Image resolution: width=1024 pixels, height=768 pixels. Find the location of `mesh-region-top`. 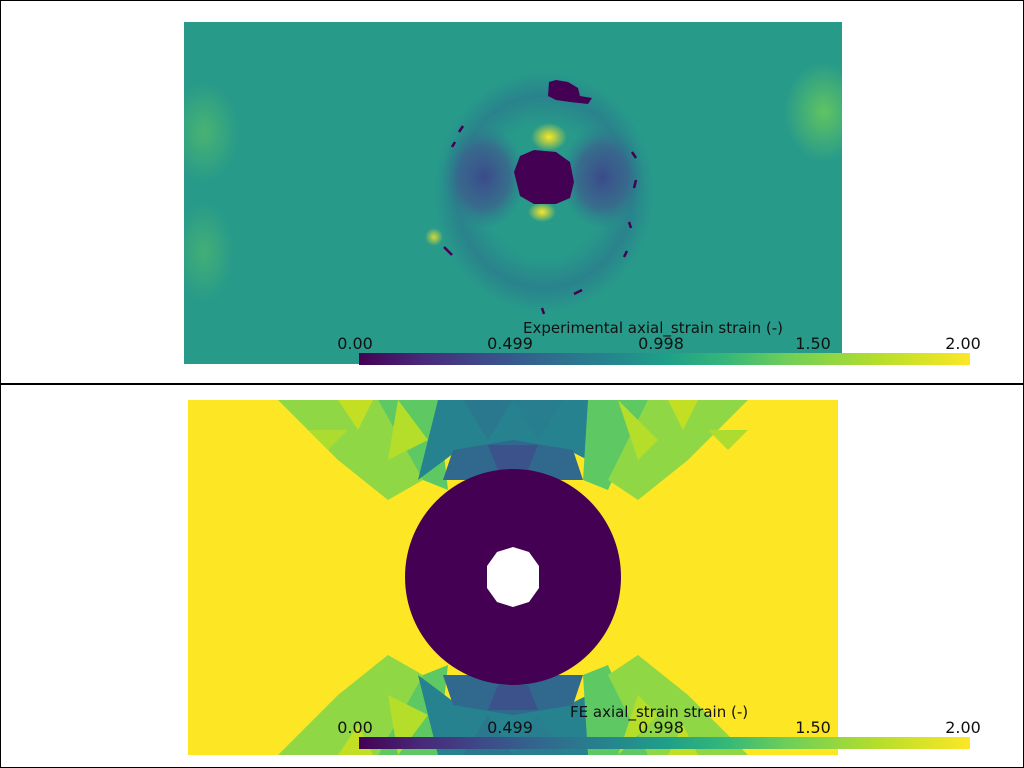

mesh-region-top is located at coordinates (513, 450).